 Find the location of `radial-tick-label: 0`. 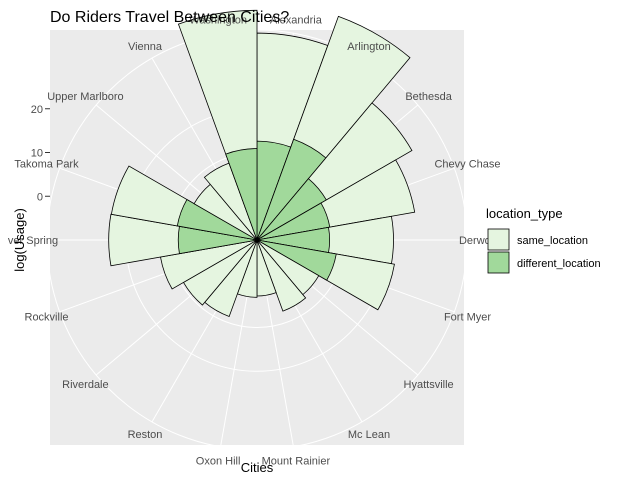

radial-tick-label: 0 is located at coordinates (40, 197).